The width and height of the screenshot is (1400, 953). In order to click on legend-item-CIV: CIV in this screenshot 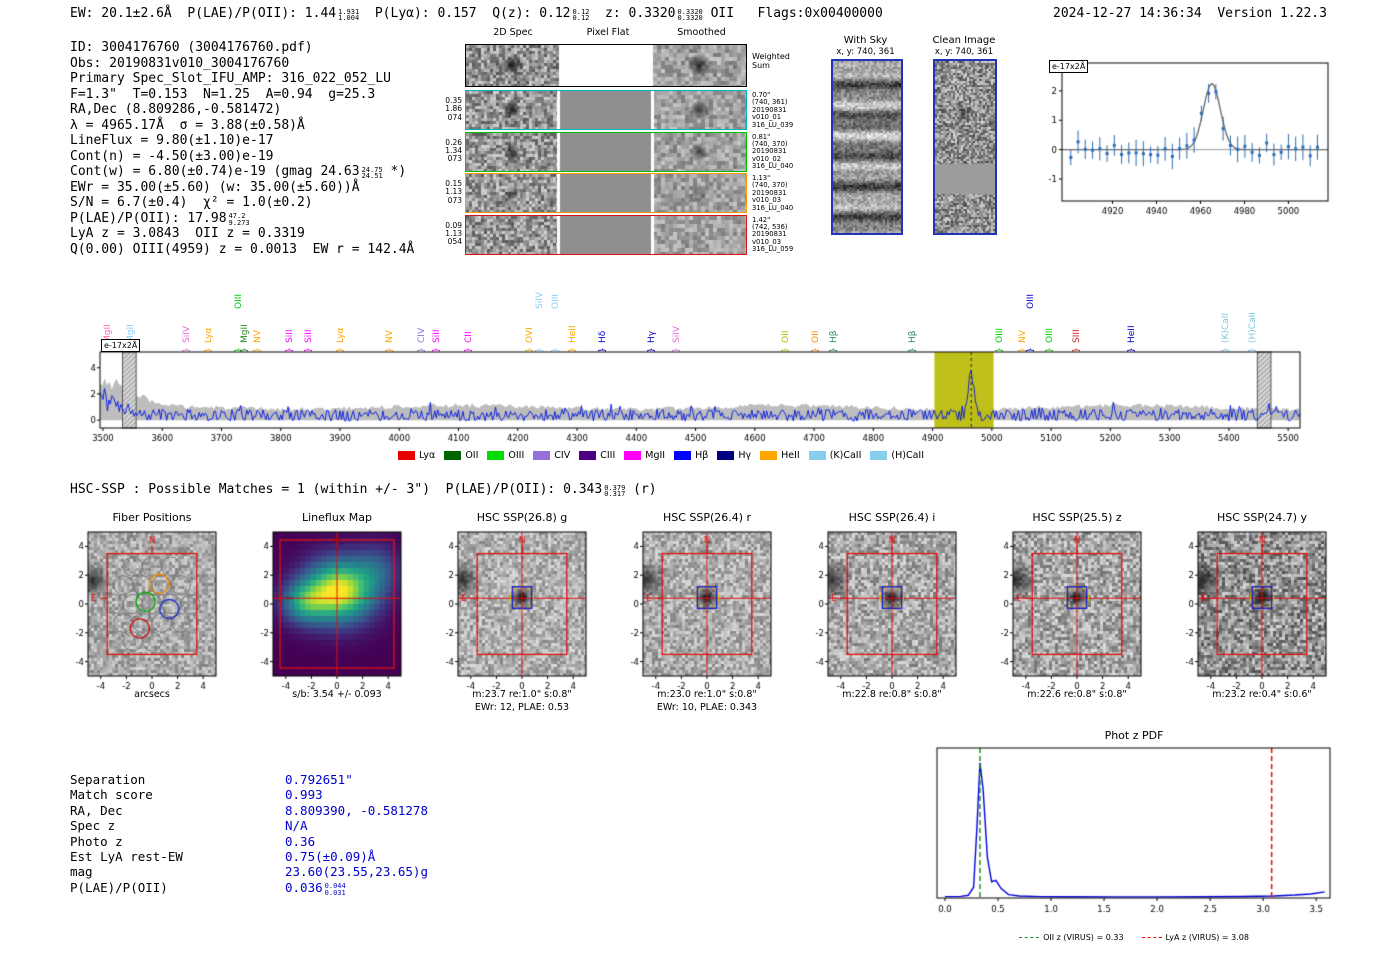, I will do `click(551, 455)`.